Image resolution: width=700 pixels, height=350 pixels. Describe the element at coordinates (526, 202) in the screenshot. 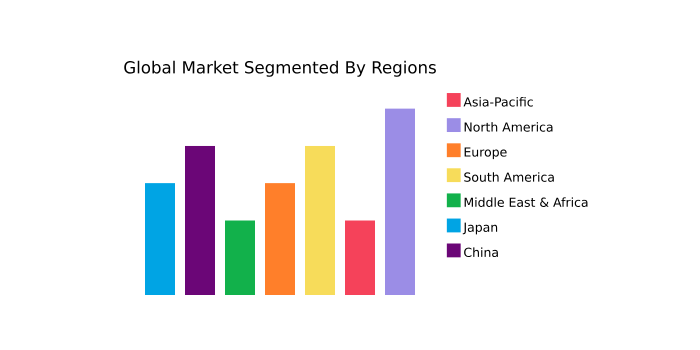

I see `legend-label: Middle East & Africa` at that location.